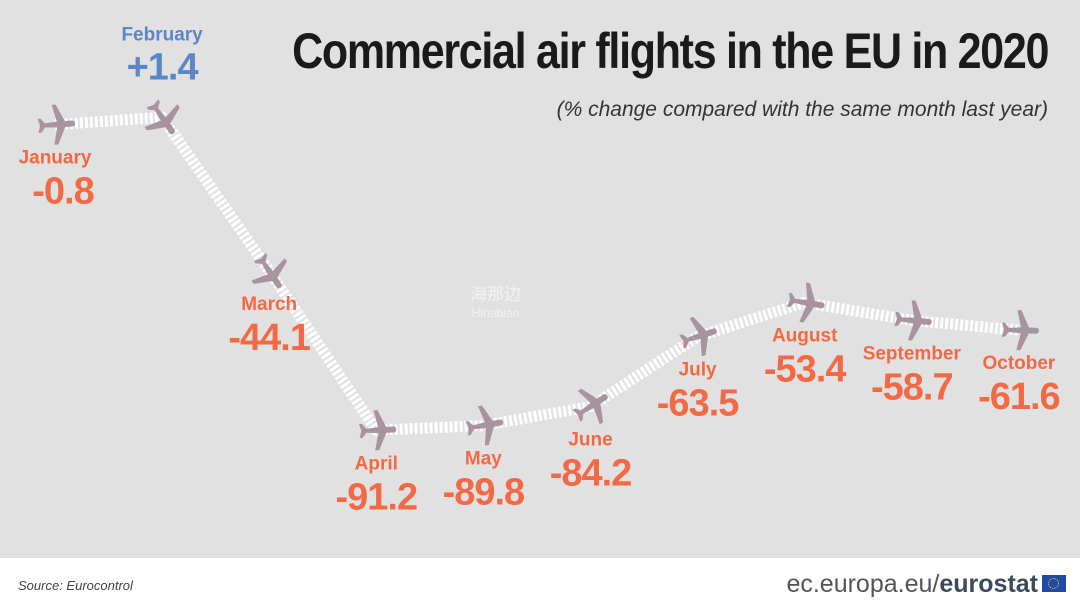  What do you see at coordinates (62, 192) in the screenshot?
I see `value-label: -0.8` at bounding box center [62, 192].